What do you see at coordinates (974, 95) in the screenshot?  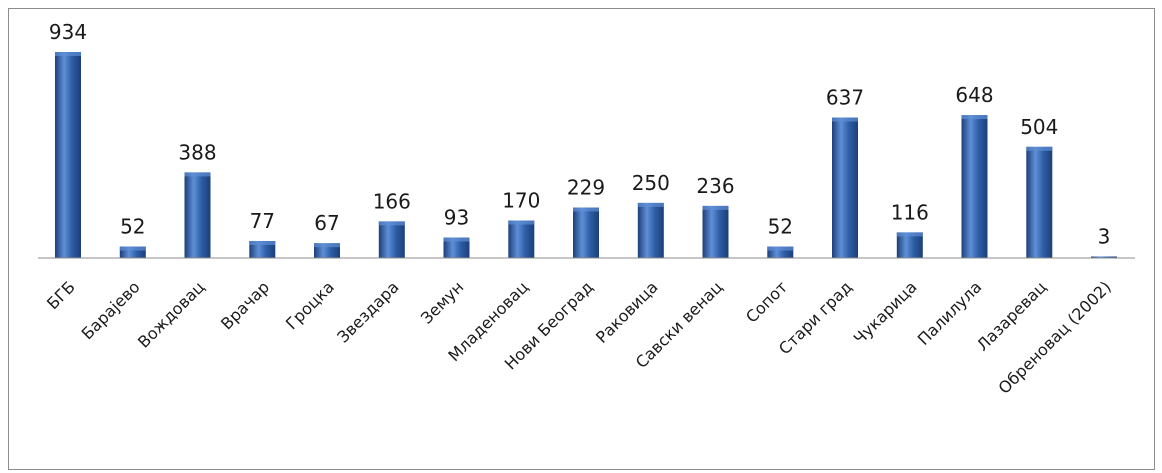 I see `value-label-14: 648` at bounding box center [974, 95].